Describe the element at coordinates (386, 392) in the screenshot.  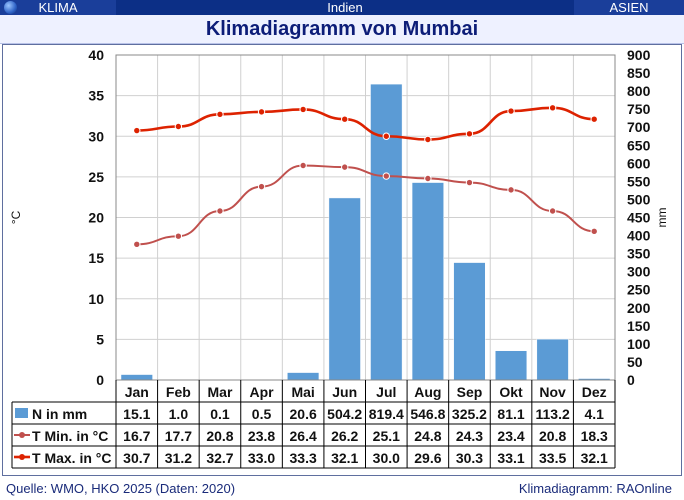
I see `x-tick-label: Jul` at that location.